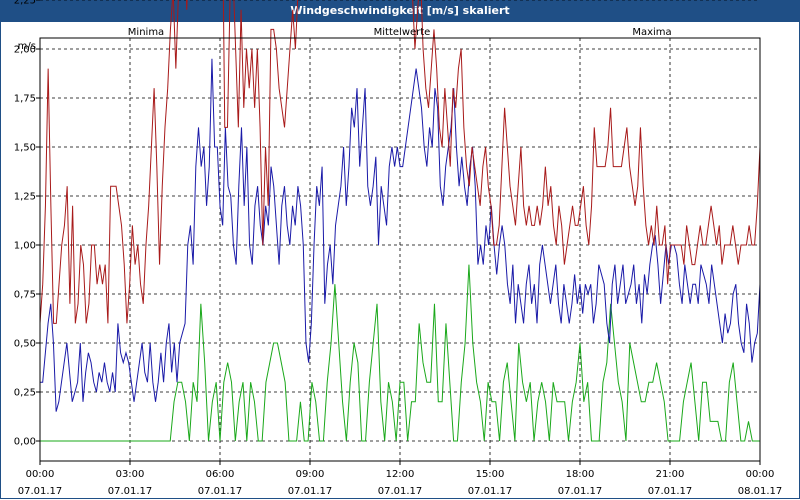  Describe the element at coordinates (25, 295) in the screenshot. I see `y-tick-label: 0,75` at that location.